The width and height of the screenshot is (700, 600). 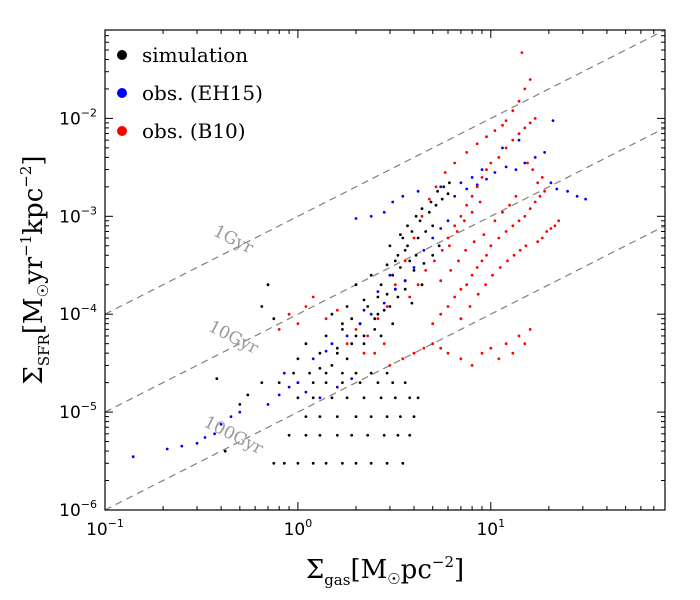 I want to click on reference-label-10gyr: 10Gyr, so click(x=233, y=338).